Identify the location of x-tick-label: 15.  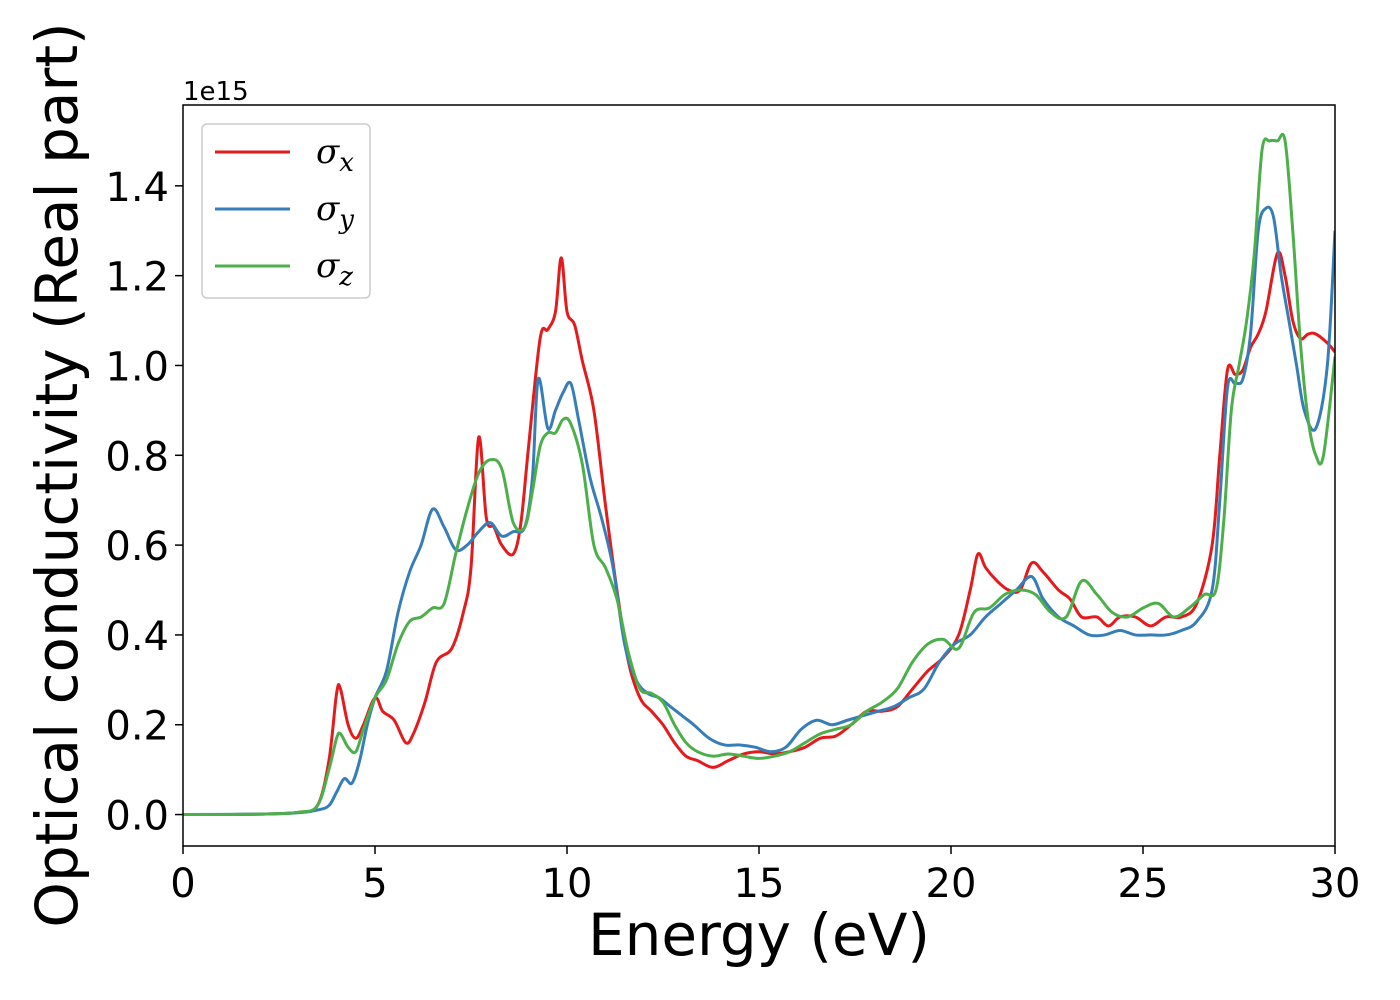
(759, 884).